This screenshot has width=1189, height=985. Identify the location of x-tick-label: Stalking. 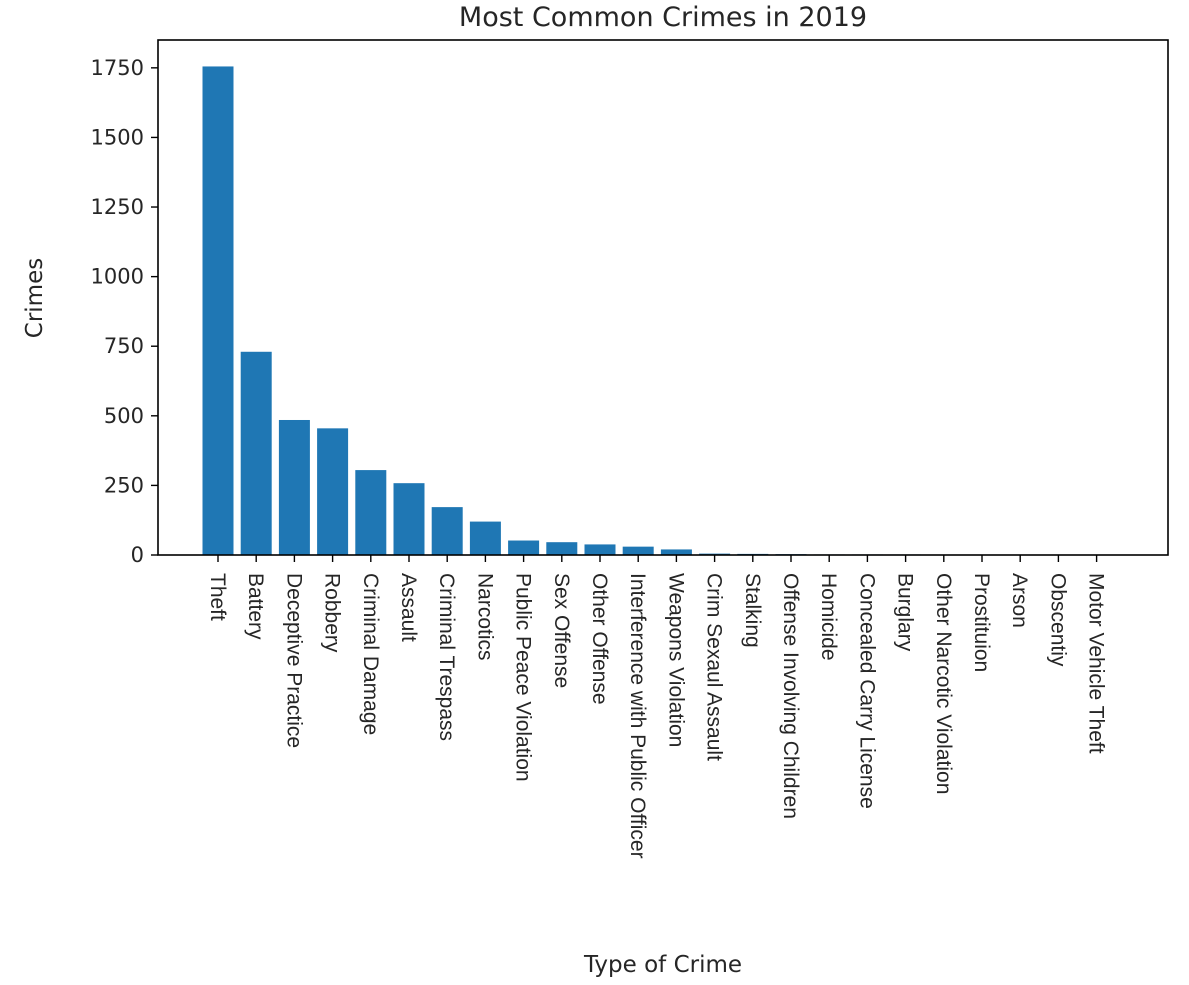
(752, 610).